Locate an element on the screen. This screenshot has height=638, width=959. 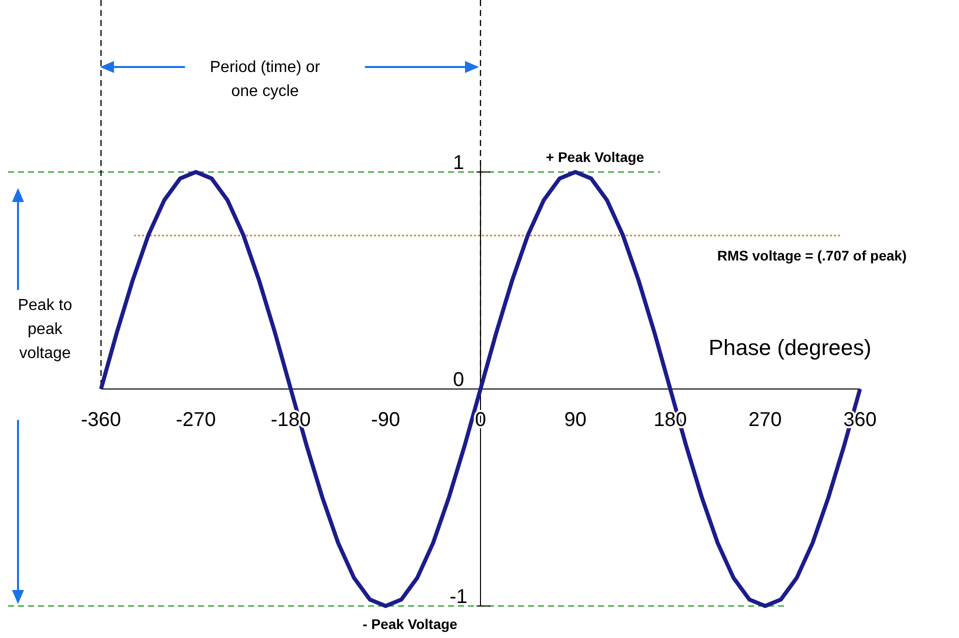
ref-line-label: + Peak Voltage is located at coordinates (595, 157).